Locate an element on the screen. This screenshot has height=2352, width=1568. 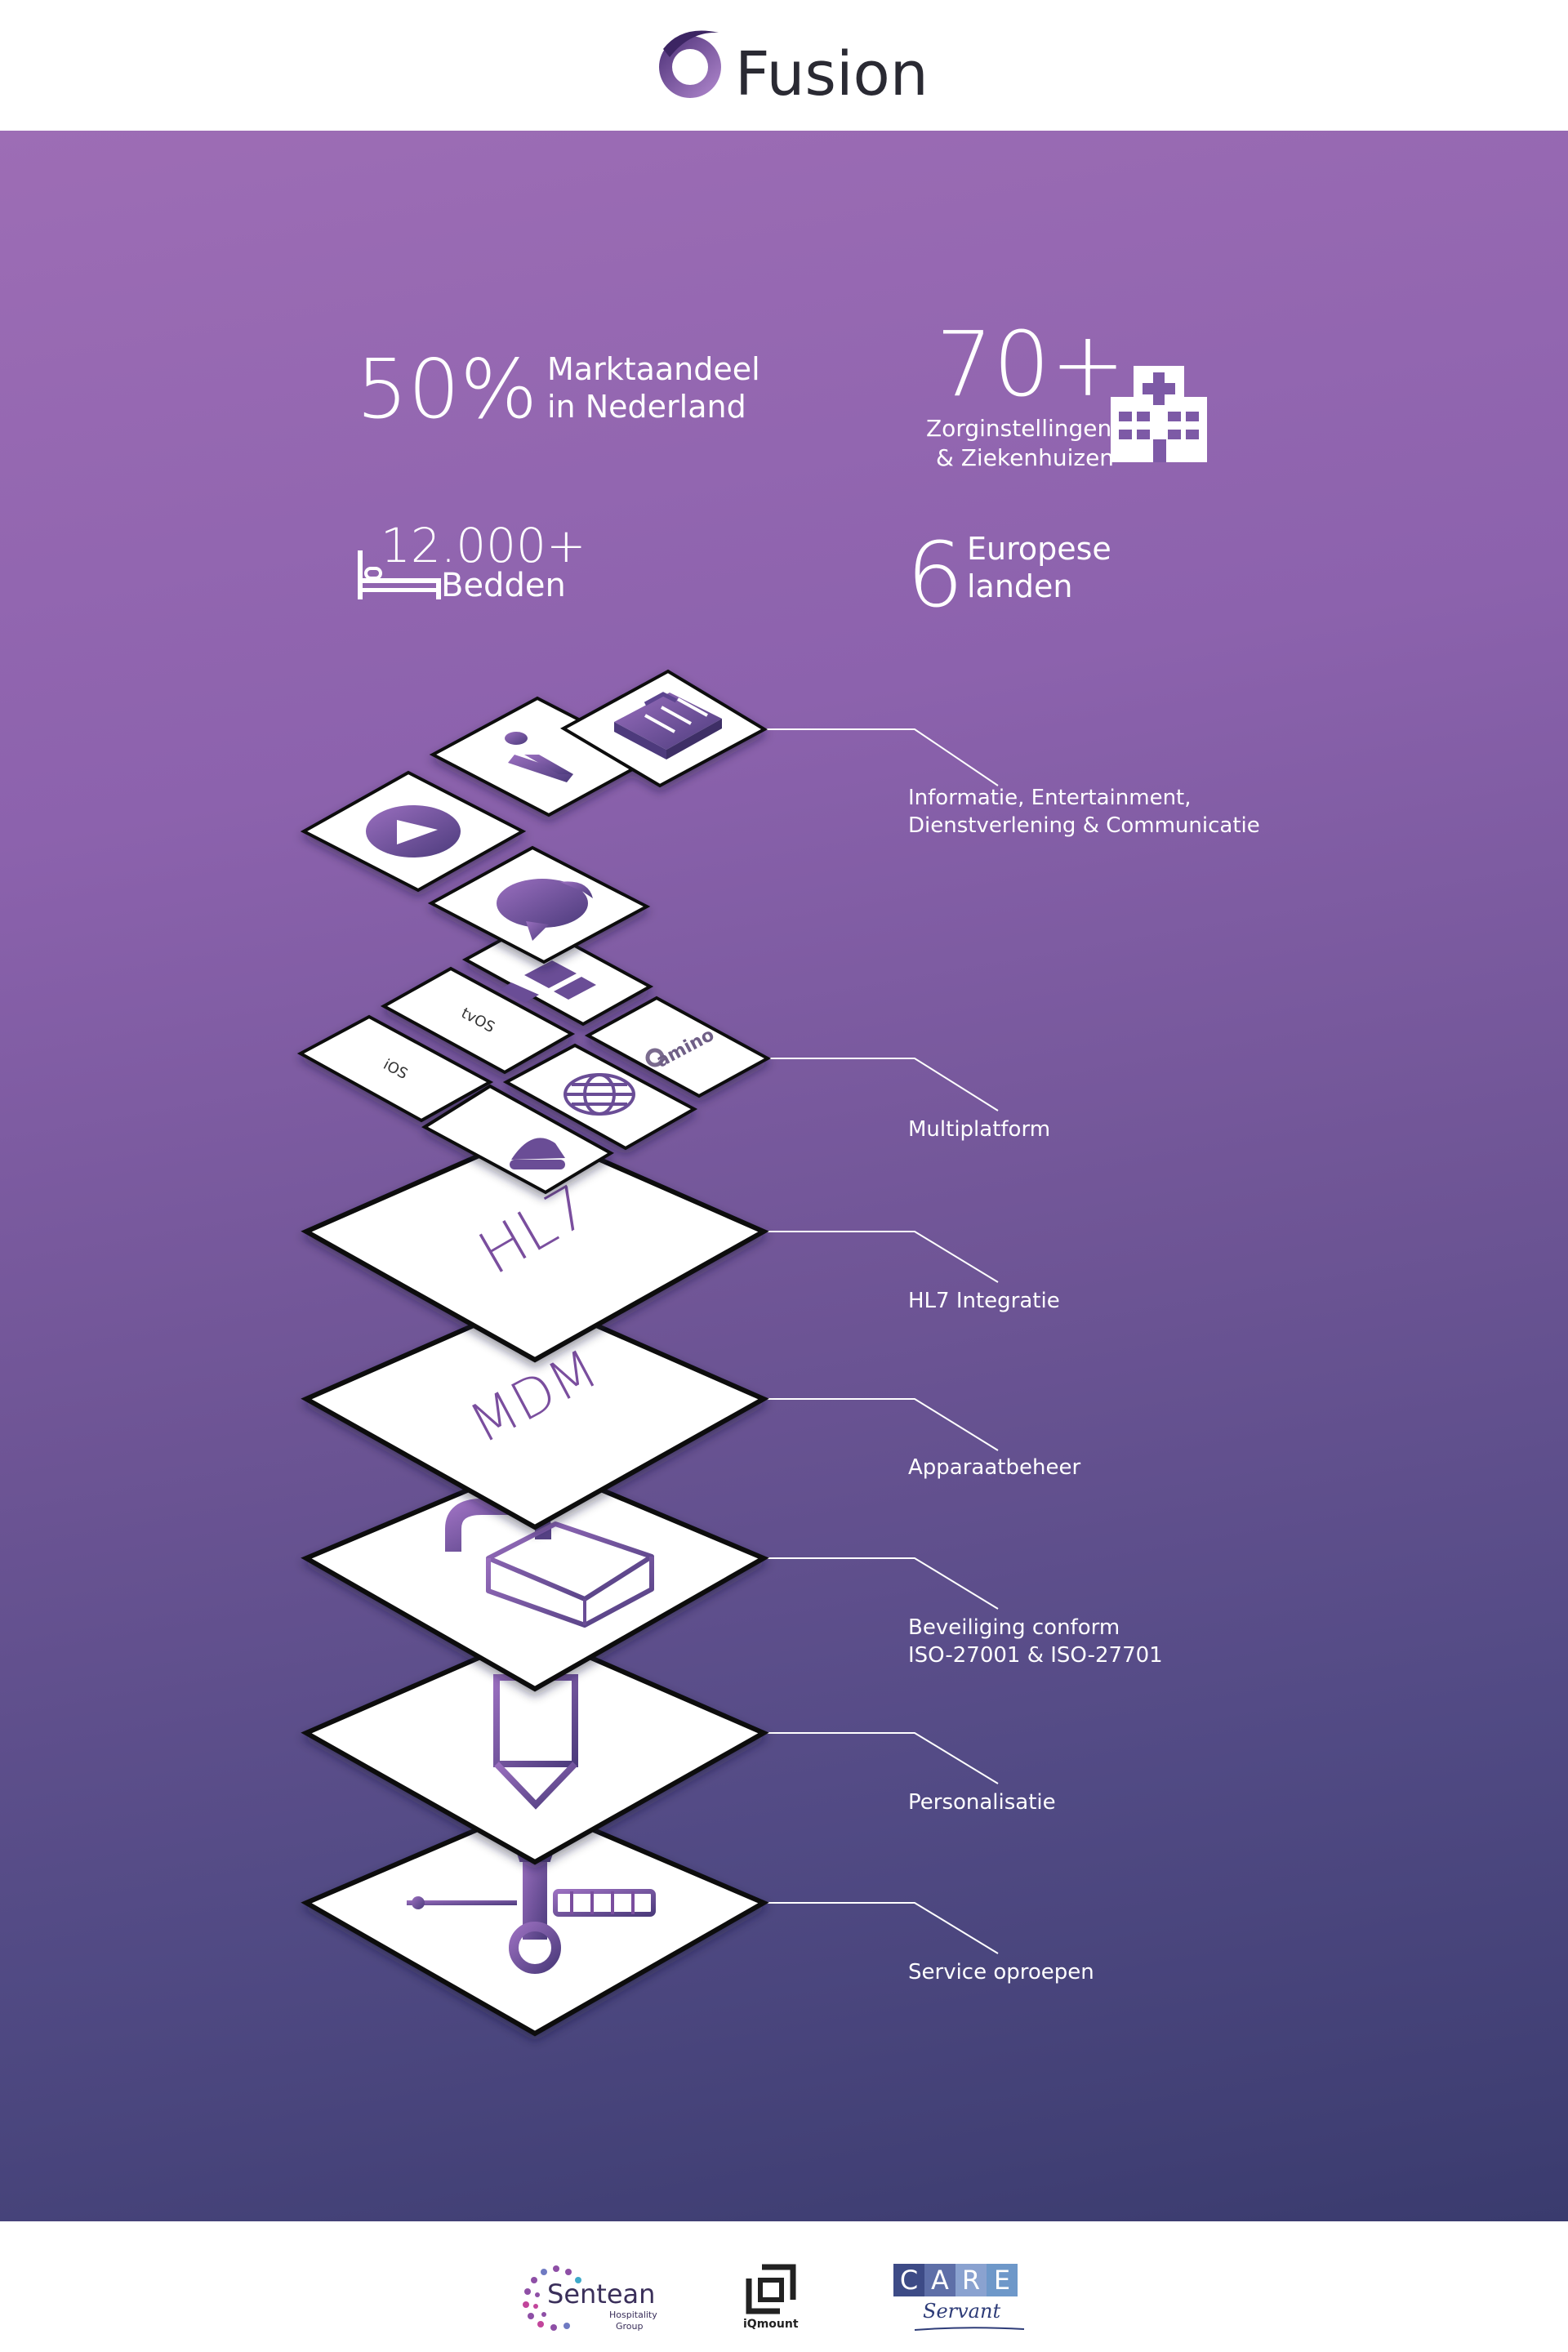
connector-lines is located at coordinates (881, 1341).